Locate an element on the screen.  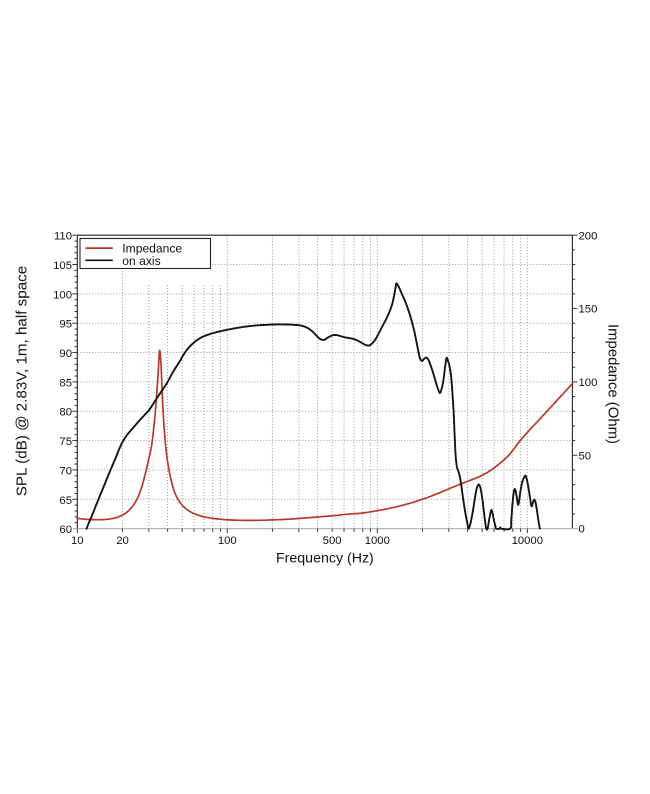
svg-text: 80 is located at coordinates (65, 413).